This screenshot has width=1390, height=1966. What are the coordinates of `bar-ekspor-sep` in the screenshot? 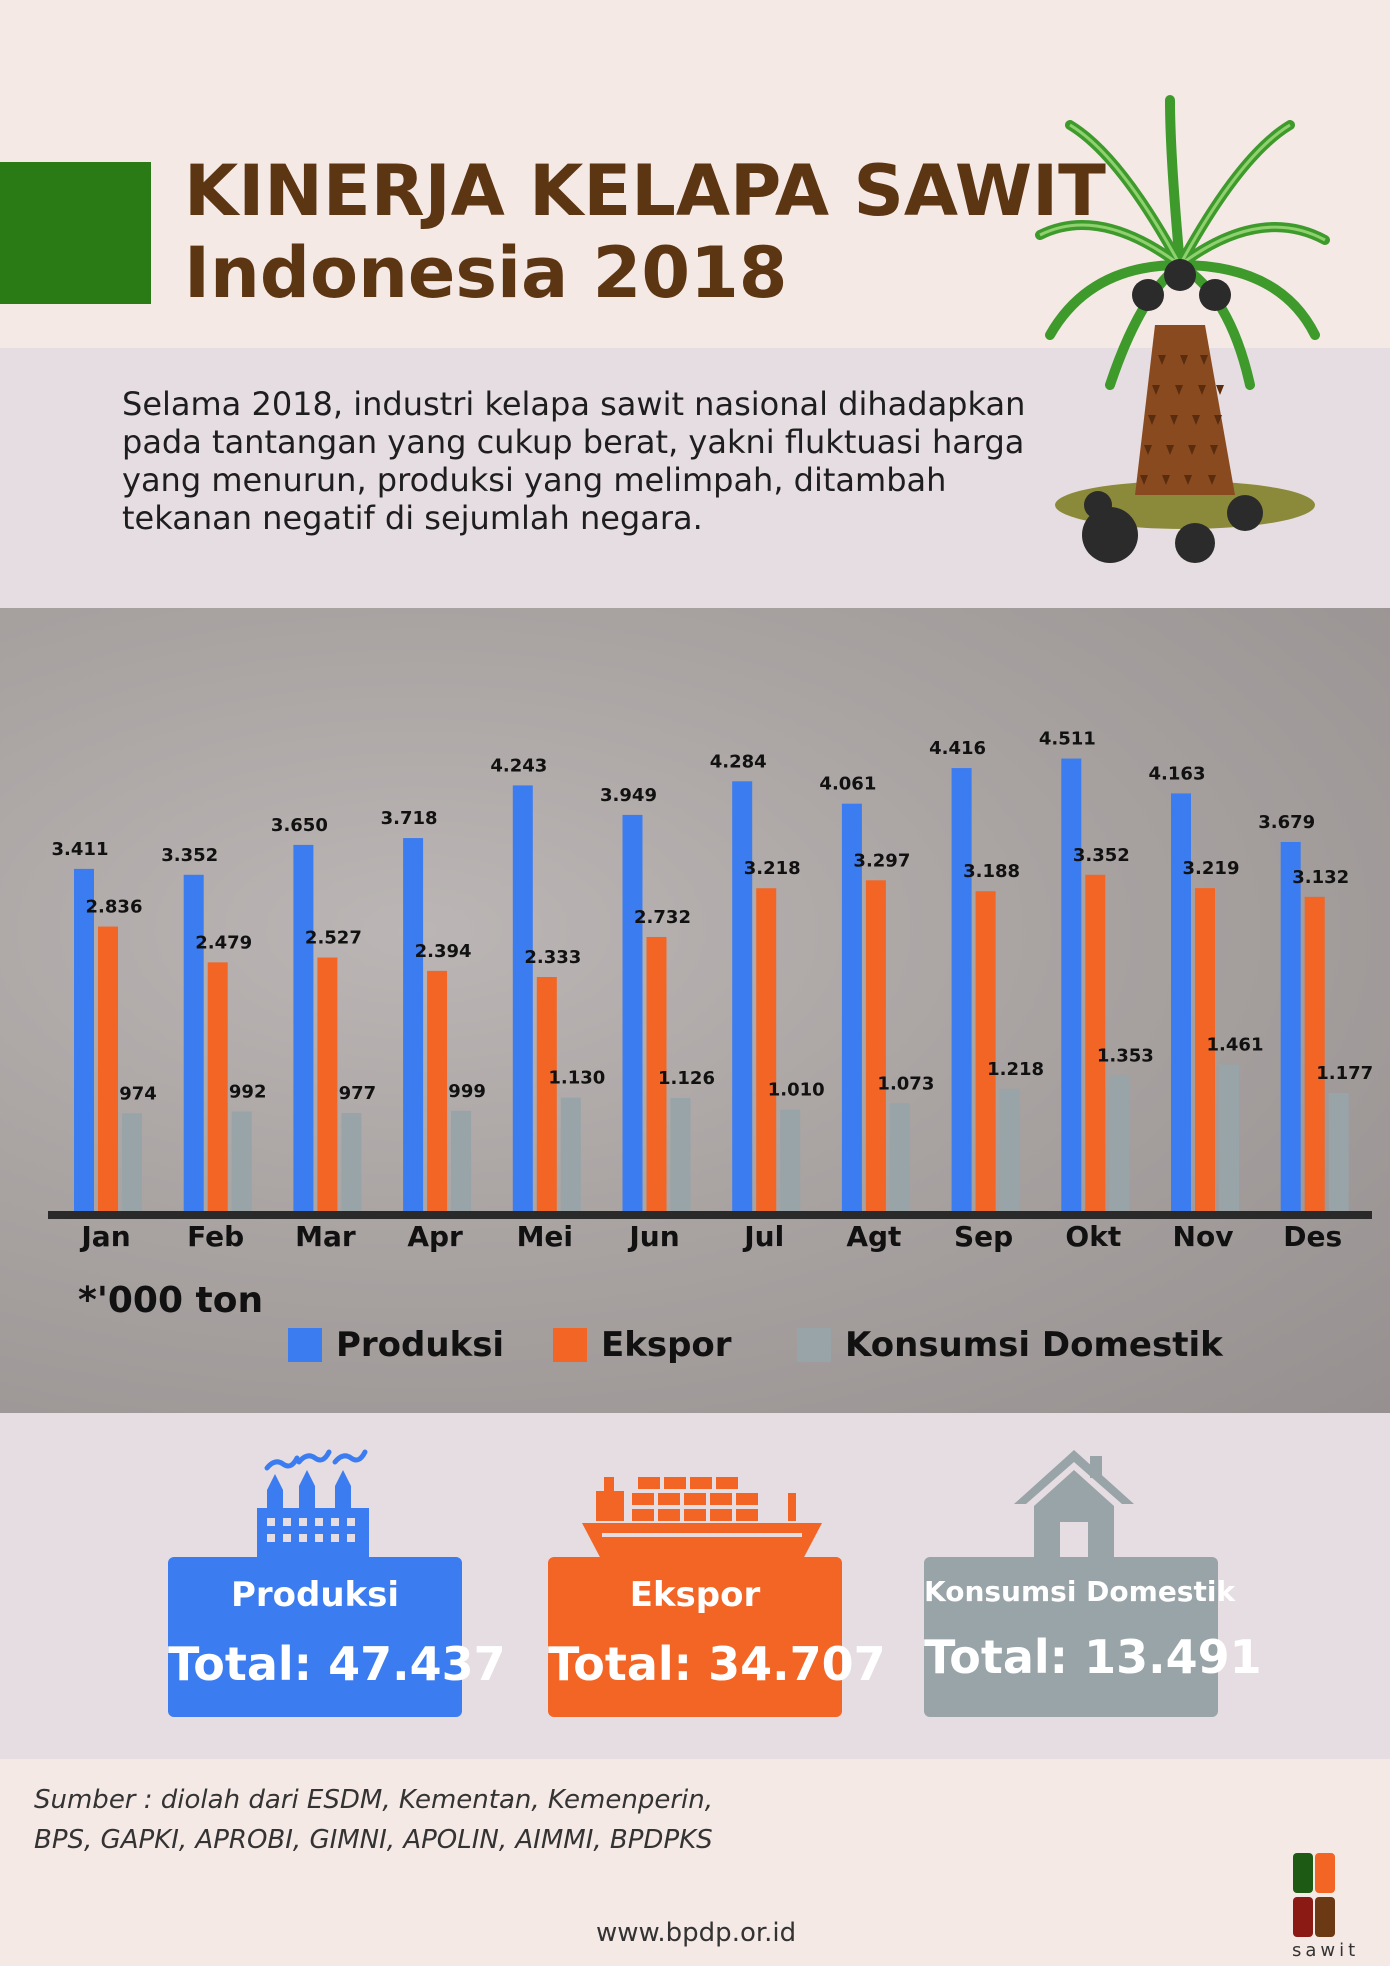 It's located at (985, 1051).